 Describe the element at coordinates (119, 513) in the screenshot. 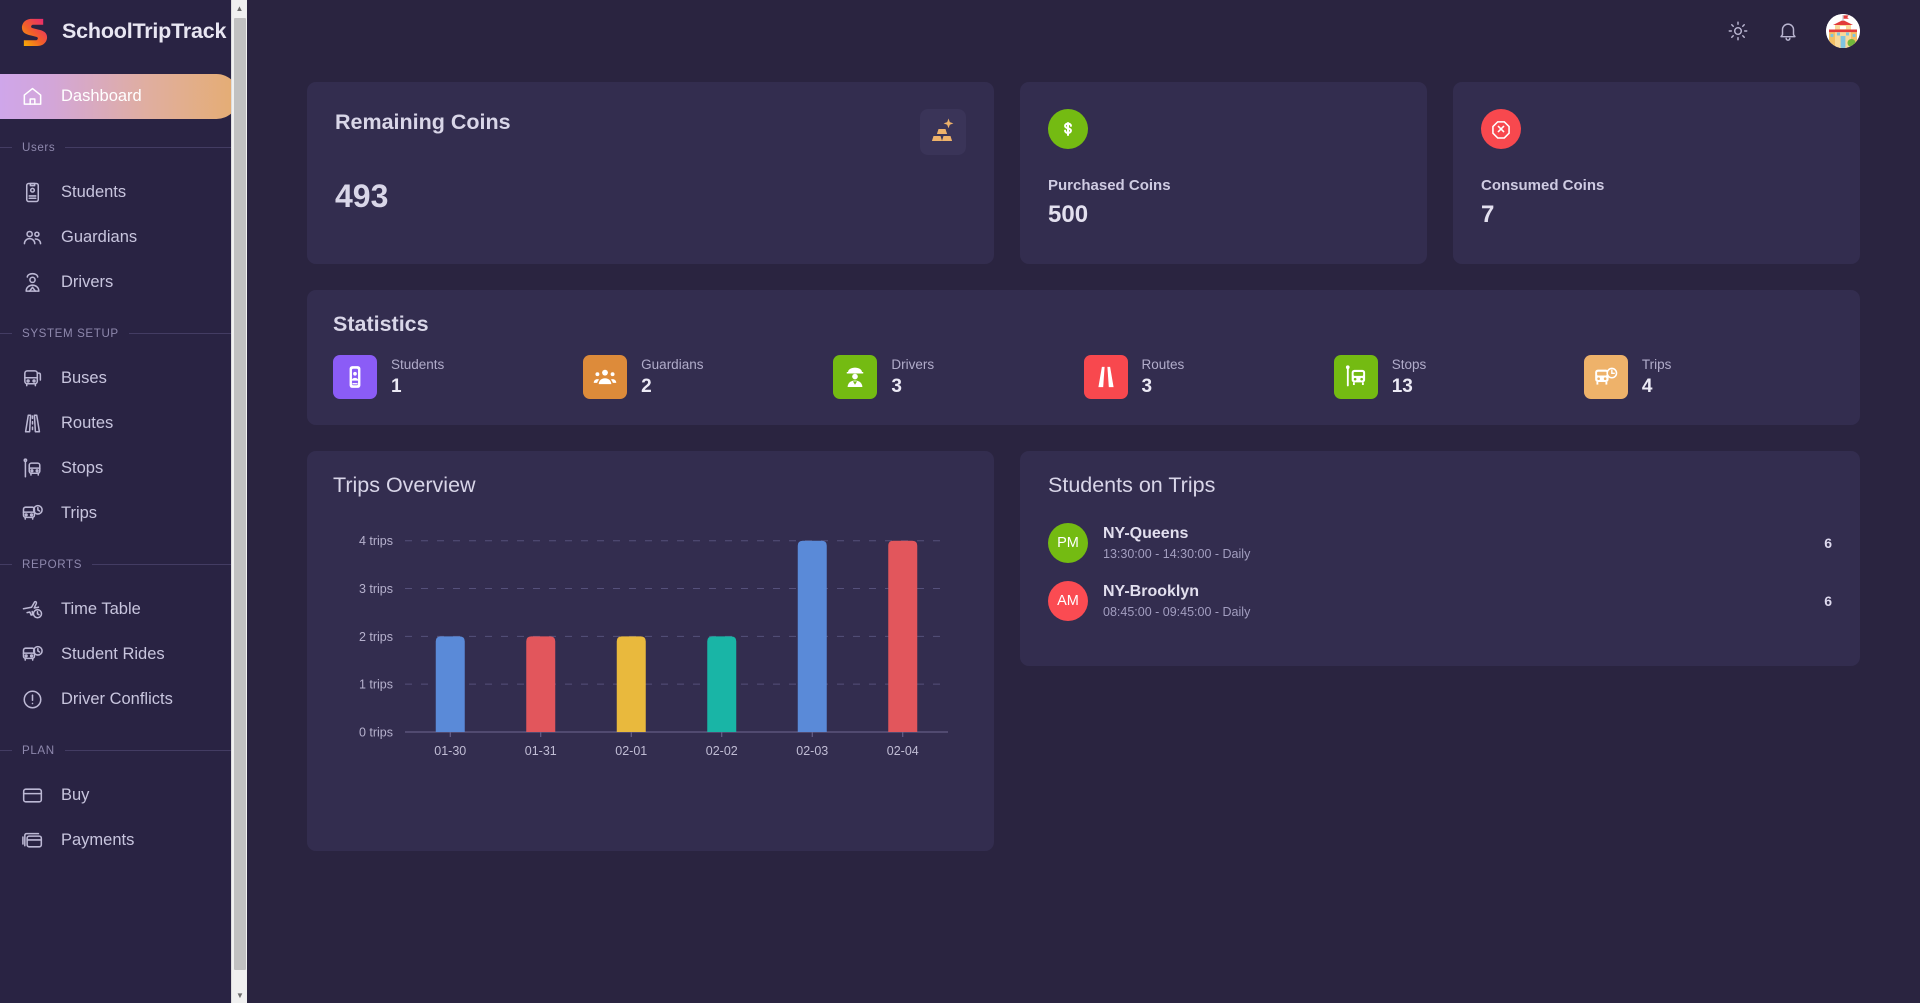

I see `sidebar-item-trips: Trips` at that location.